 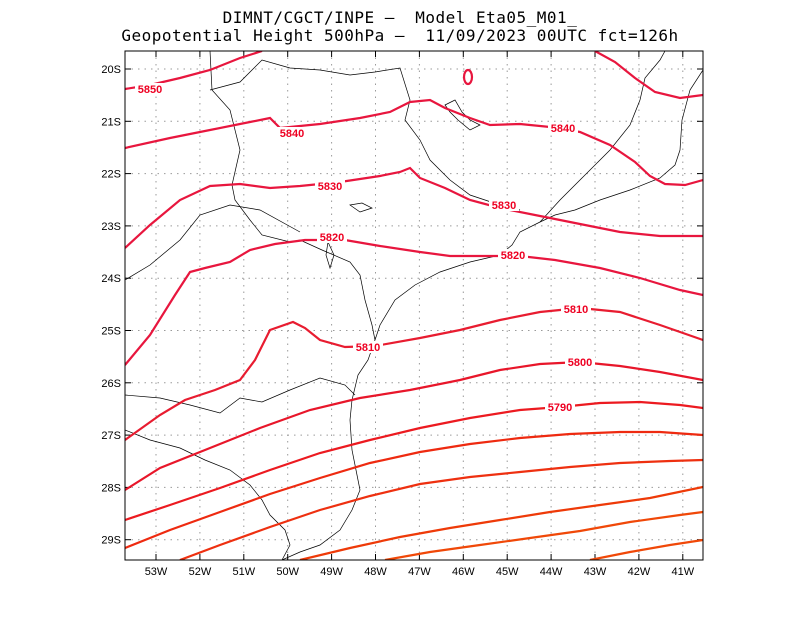 I want to click on lon-tick-label: 53W, so click(x=156, y=572).